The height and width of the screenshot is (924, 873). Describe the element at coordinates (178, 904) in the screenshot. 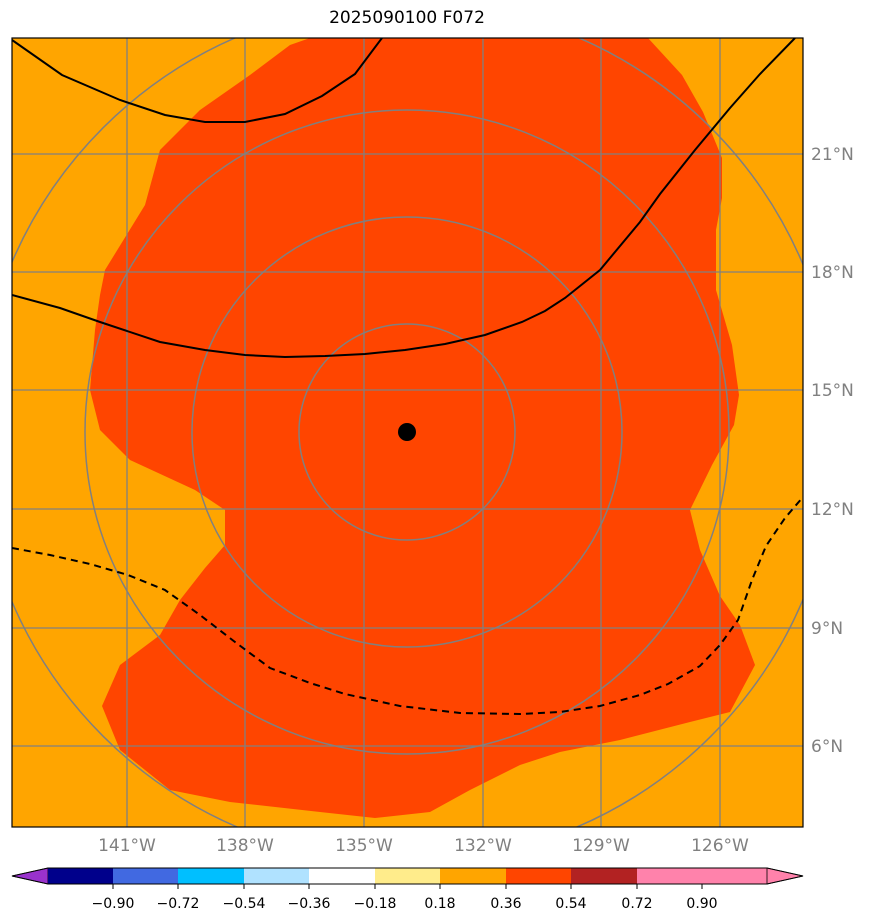

I see `colorbar-tick-label: −0.72` at that location.